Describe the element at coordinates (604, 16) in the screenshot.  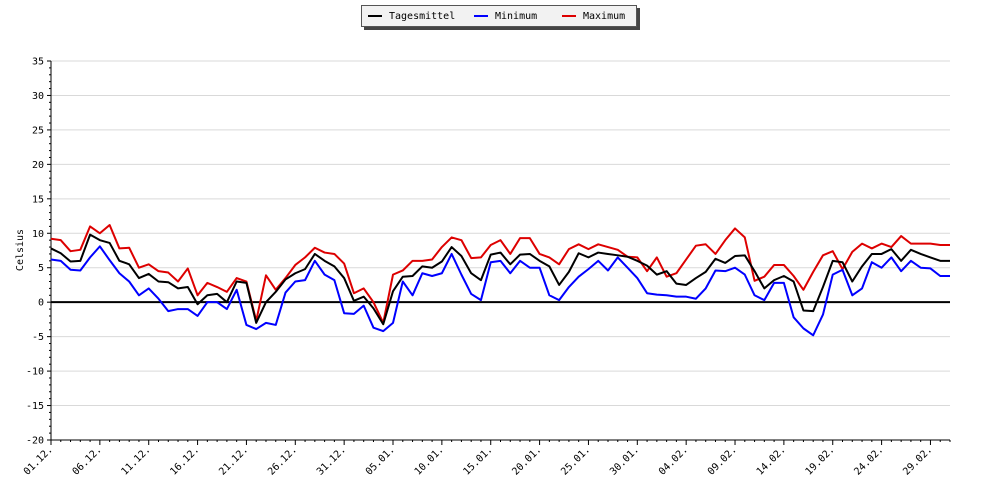
I see `legend-label-maximum: Maximum` at that location.